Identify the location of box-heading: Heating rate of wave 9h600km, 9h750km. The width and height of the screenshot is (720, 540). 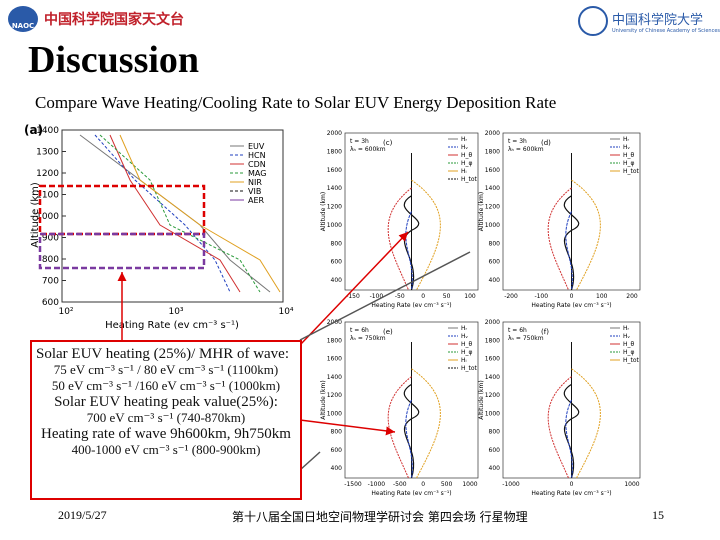
(166, 434).